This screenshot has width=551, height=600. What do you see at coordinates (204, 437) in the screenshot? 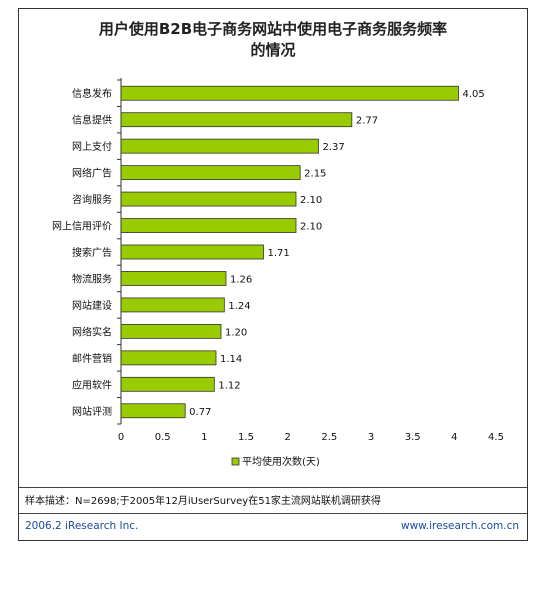
I see `x-tick-label: 1` at bounding box center [204, 437].